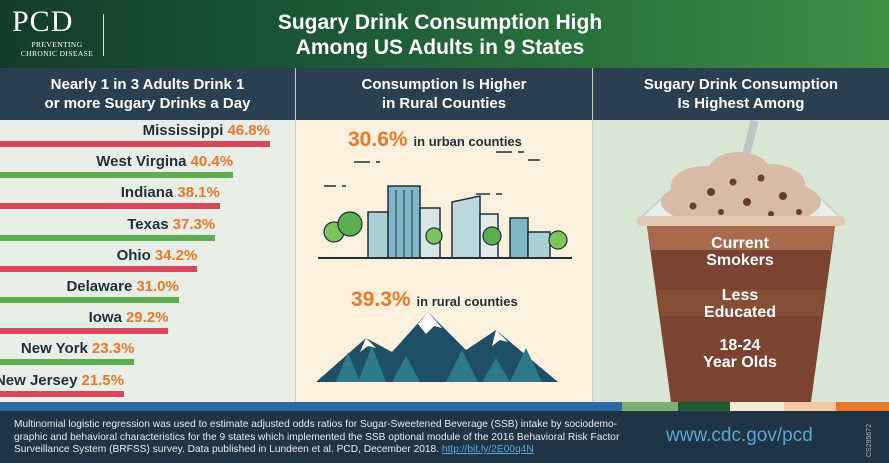  Describe the element at coordinates (757, 406) in the screenshot. I see `color-strip-cream` at that location.